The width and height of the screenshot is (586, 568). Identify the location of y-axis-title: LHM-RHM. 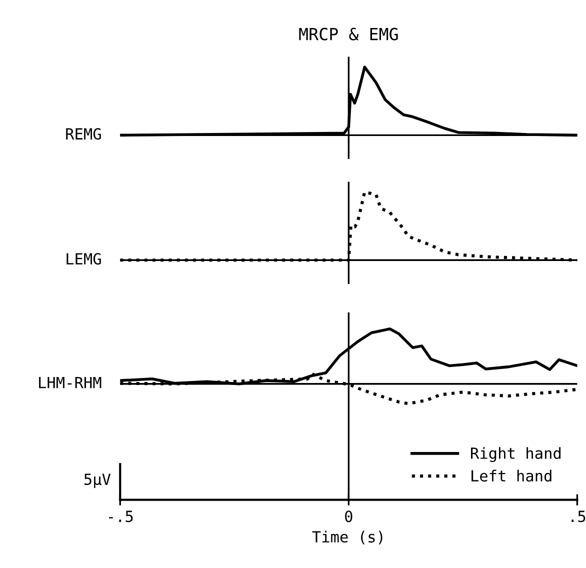
(70, 382).